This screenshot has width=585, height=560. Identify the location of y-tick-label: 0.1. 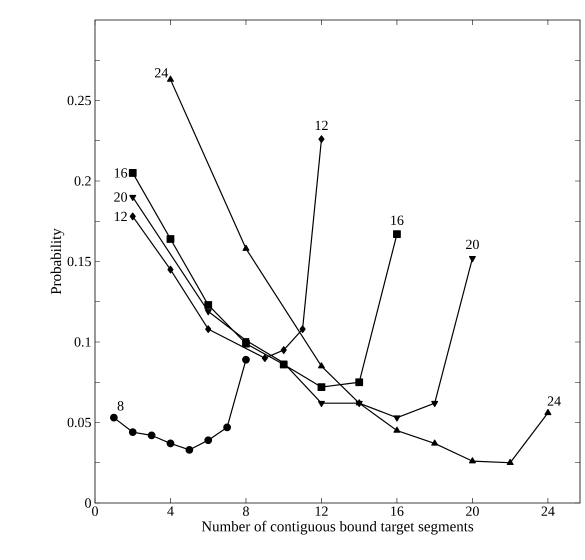
(82, 342).